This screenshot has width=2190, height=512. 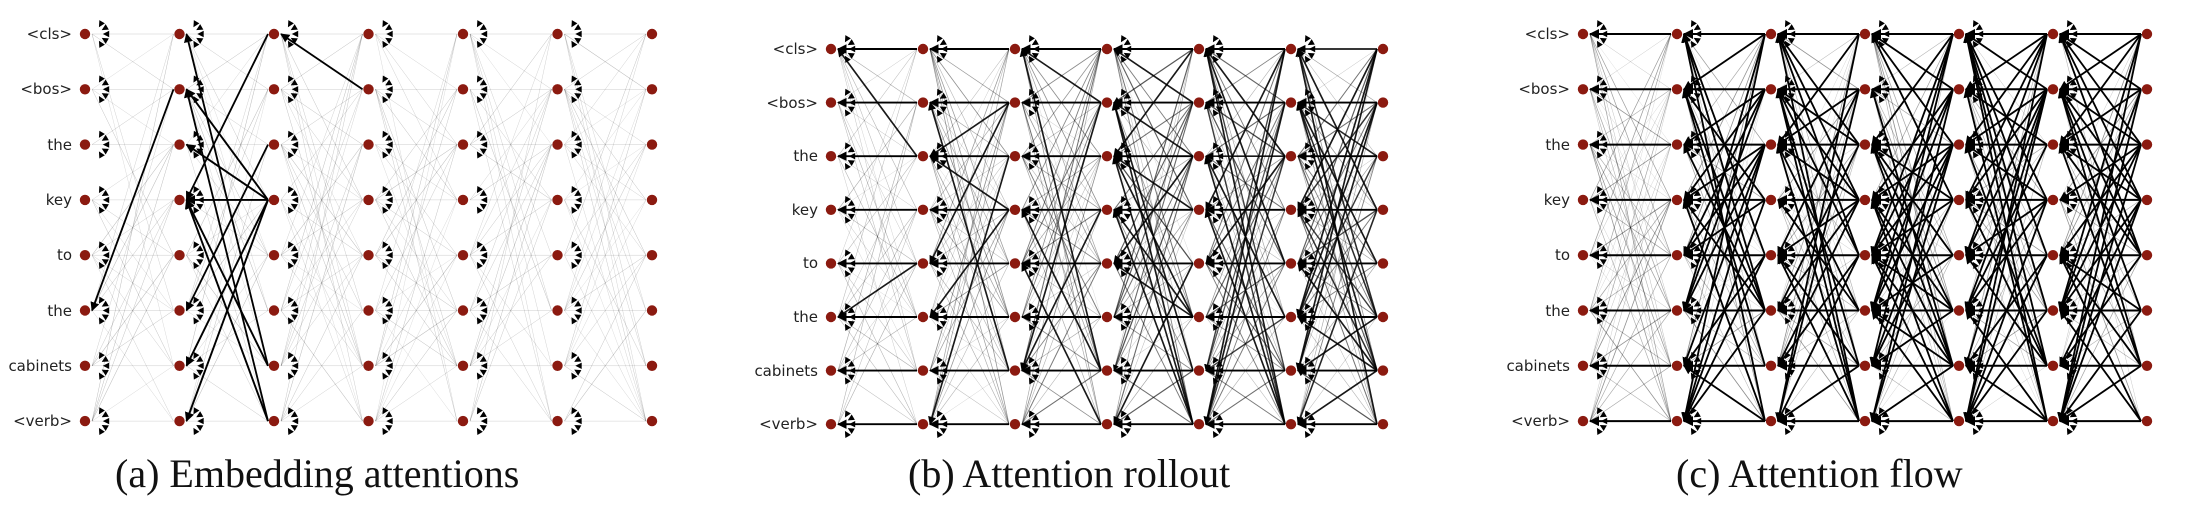 What do you see at coordinates (805, 317) in the screenshot?
I see `token-label: the` at bounding box center [805, 317].